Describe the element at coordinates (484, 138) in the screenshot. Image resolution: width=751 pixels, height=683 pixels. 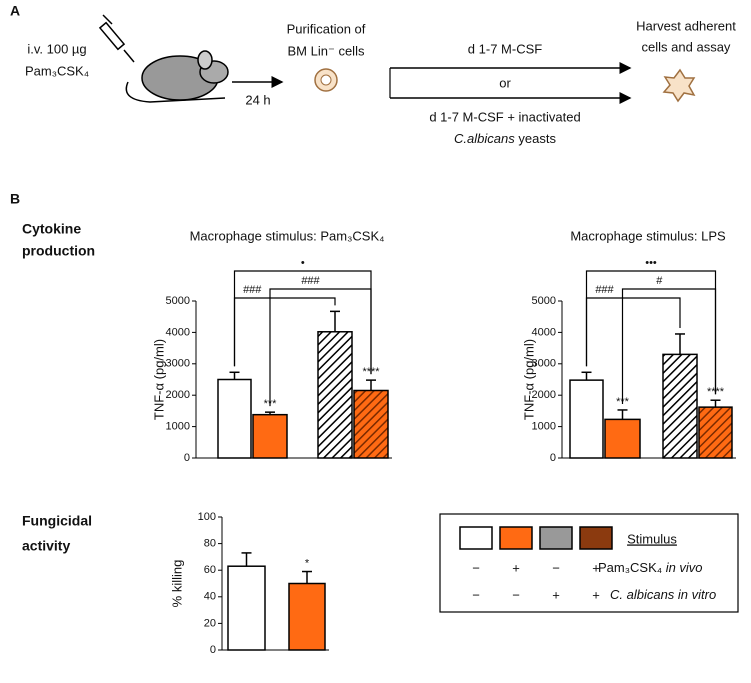
I see `culture-text: C.albicans` at that location.